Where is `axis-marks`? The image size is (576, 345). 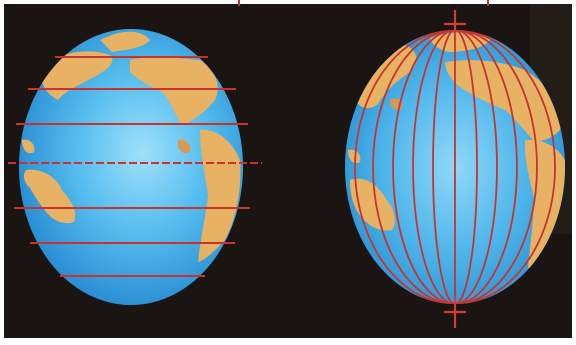
axis-marks is located at coordinates (455, 169).